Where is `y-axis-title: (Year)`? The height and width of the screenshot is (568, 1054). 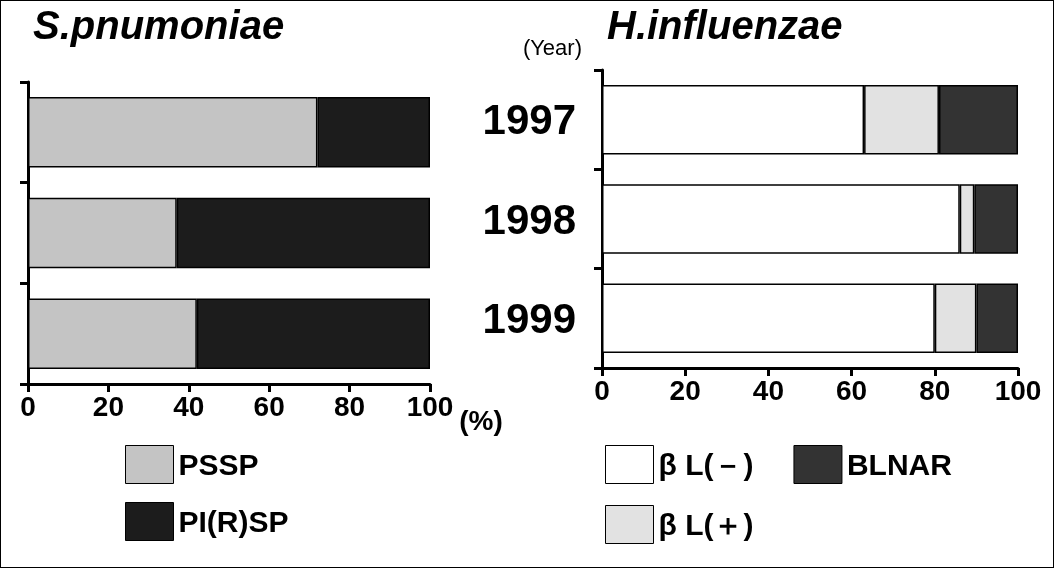 y-axis-title: (Year) is located at coordinates (552, 47).